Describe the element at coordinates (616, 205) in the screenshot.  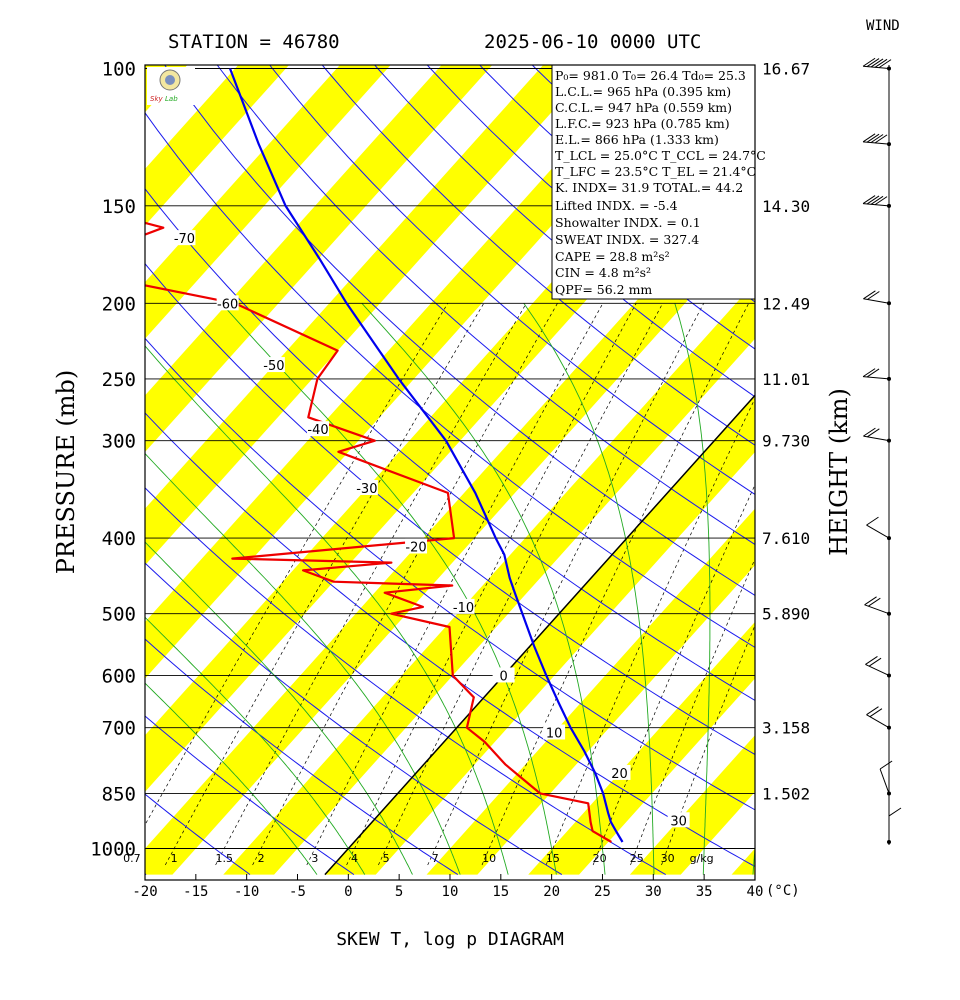
I see `index-li: Lifted INDX. = -5.4` at that location.